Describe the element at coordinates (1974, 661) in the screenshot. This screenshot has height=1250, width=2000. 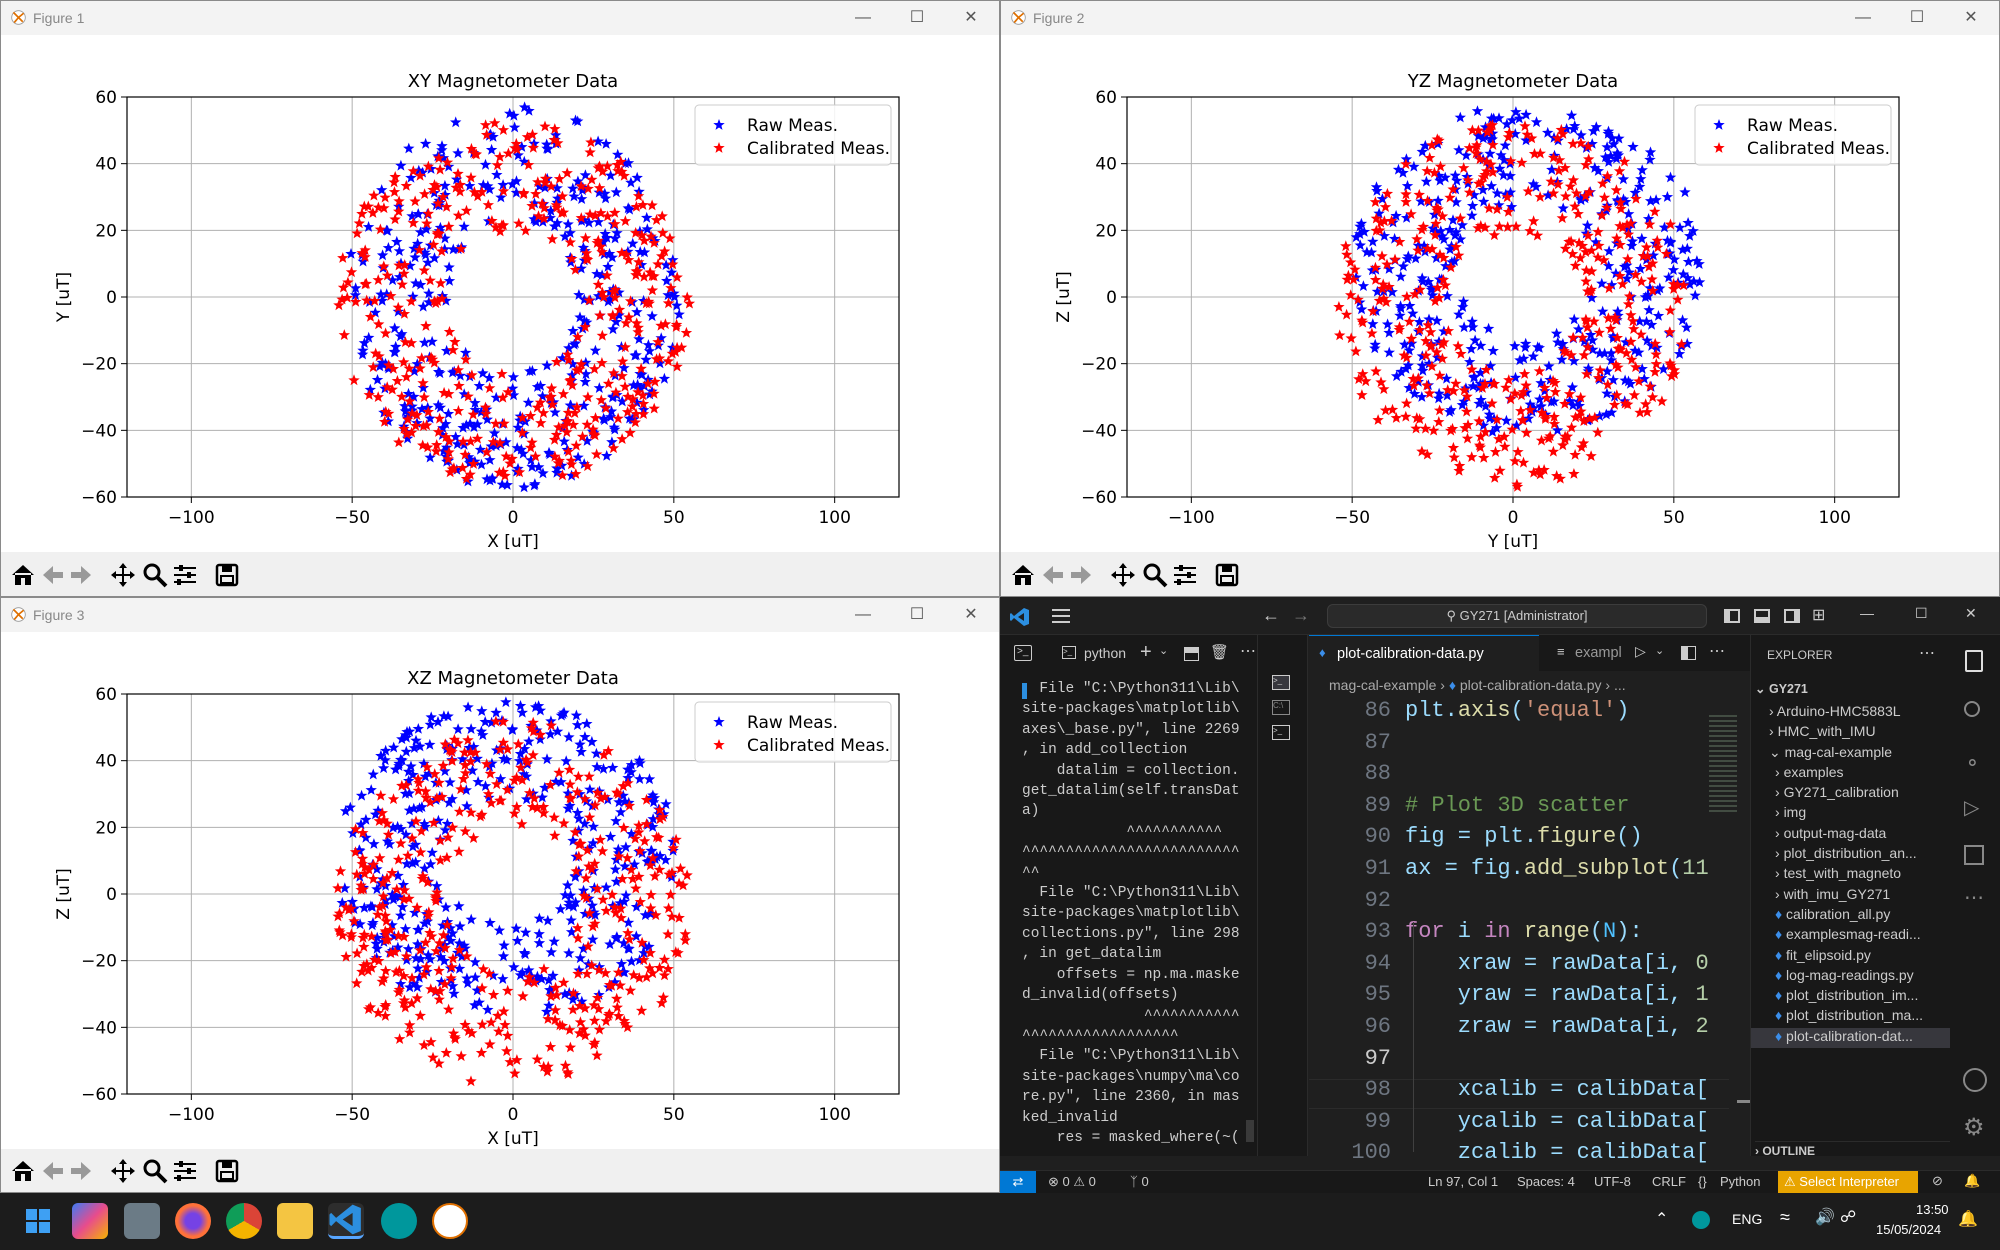
I see `files-icon` at that location.